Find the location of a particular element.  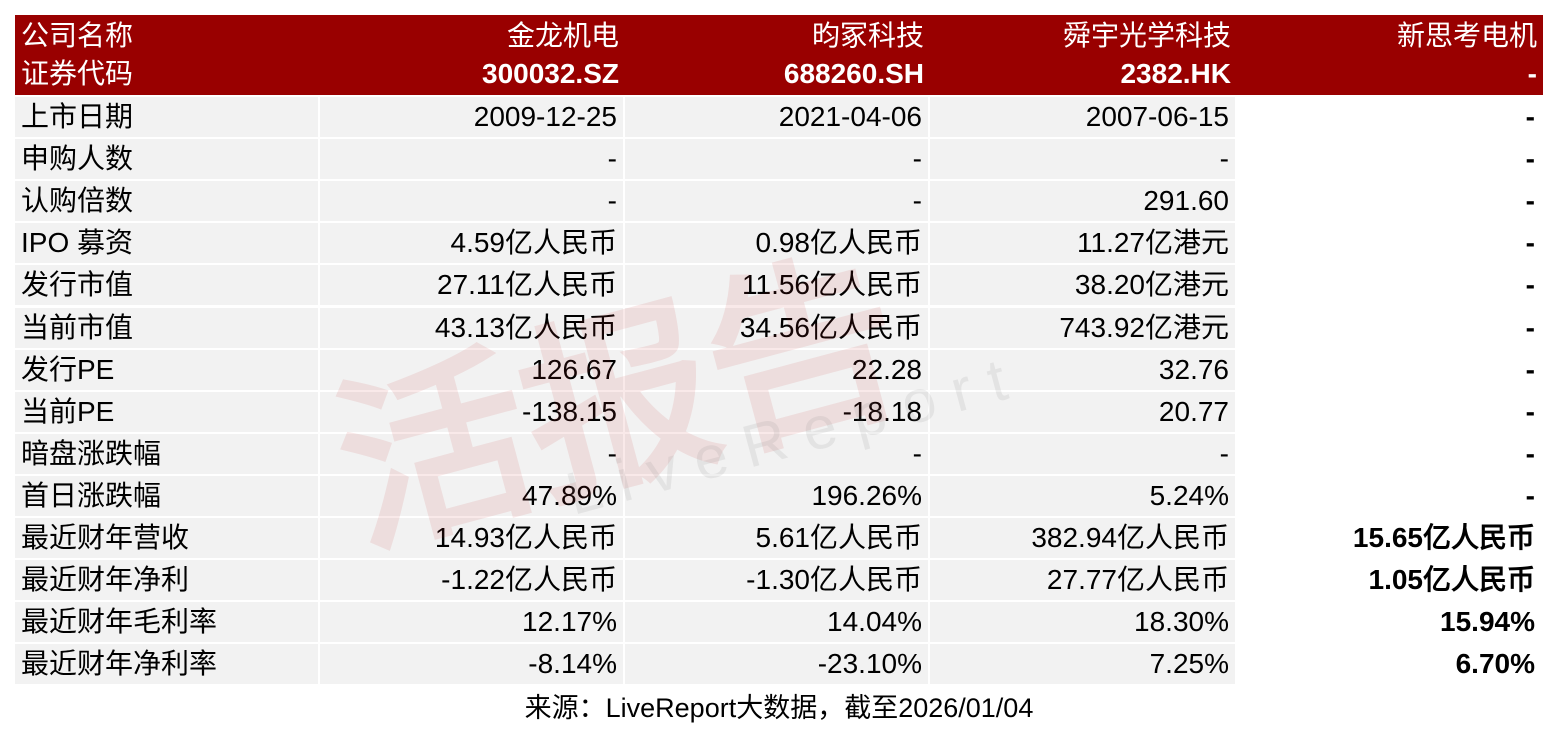

table-cell: 11.56亿人民币 is located at coordinates (776, 285).